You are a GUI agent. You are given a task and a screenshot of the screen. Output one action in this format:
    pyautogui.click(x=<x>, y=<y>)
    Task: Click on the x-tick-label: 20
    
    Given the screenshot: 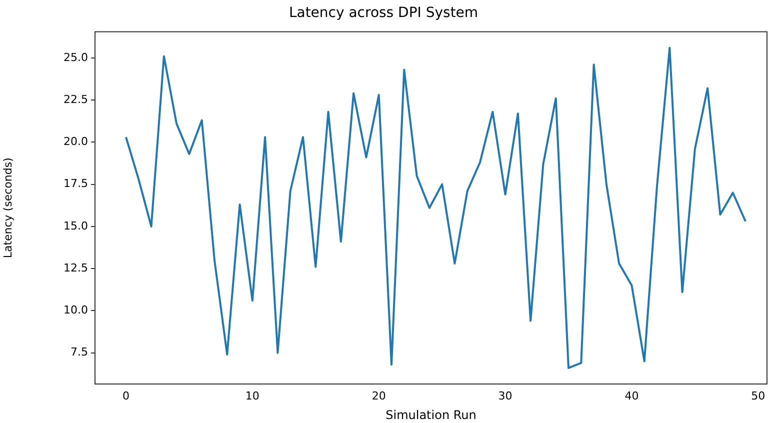 What is the action you would take?
    pyautogui.click(x=379, y=395)
    